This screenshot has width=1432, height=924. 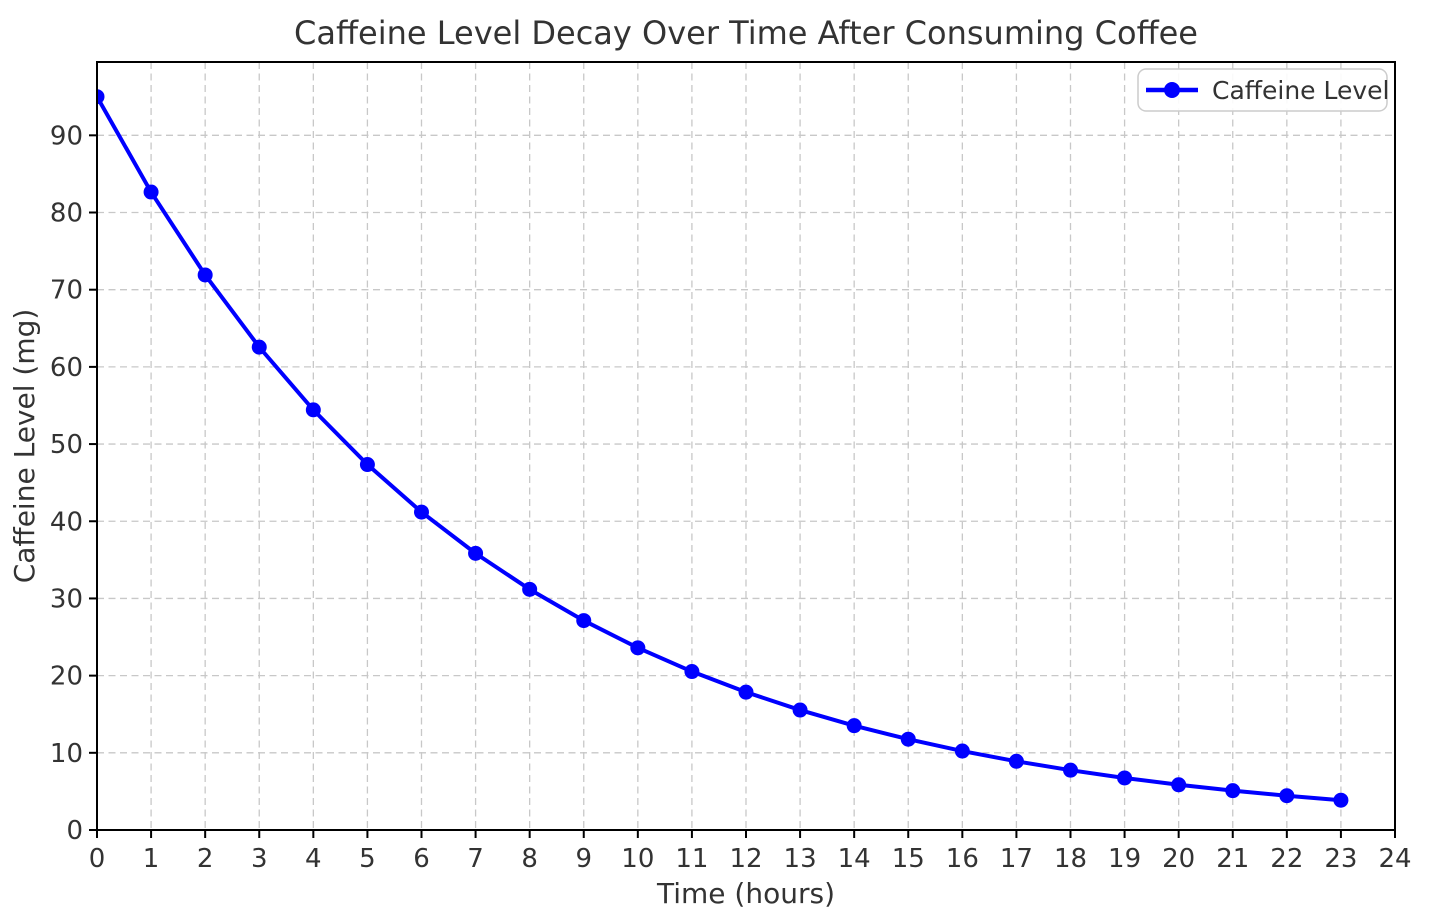 What do you see at coordinates (745, 893) in the screenshot?
I see `x-axis-label: Time (hours)` at bounding box center [745, 893].